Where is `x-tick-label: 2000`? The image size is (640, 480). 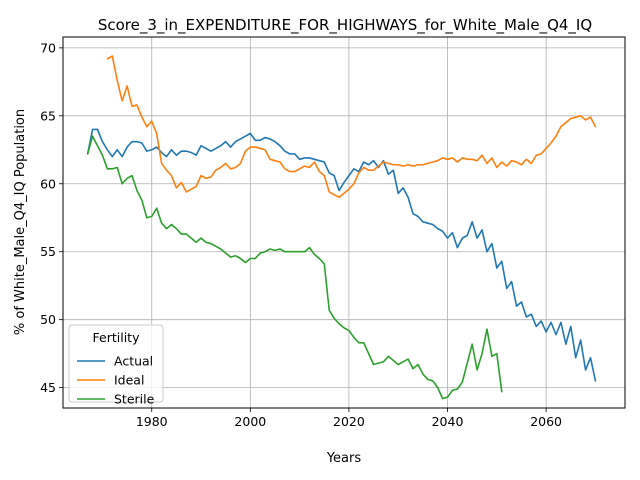
x-tick-label: 2000 is located at coordinates (250, 421).